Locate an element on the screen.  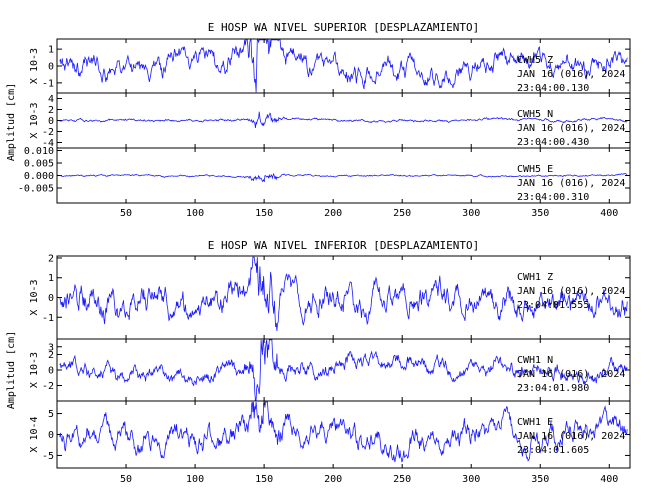
waveform-cwh1-z is located at coordinates (343, 294).